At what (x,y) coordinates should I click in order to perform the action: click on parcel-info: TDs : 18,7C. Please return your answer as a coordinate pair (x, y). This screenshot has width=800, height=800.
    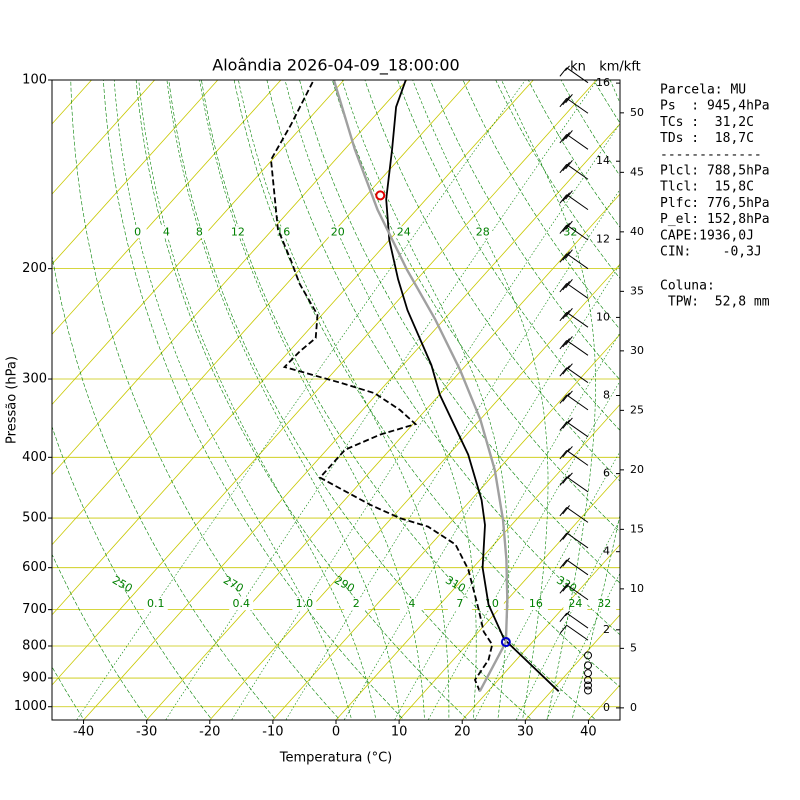
    Looking at the image, I should click on (707, 138).